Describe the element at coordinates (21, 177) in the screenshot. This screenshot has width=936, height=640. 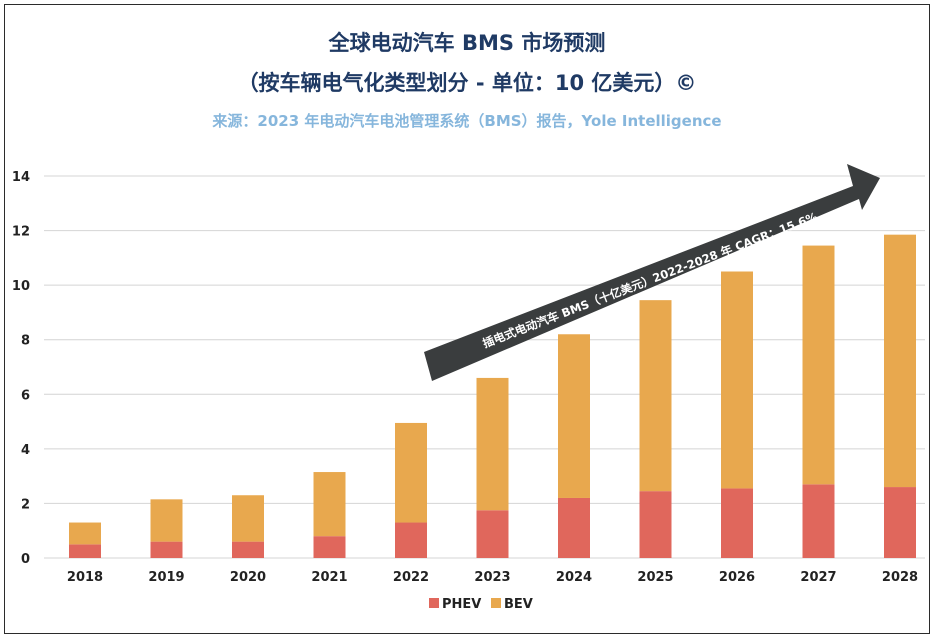
I see `y-tick-label: 14` at that location.